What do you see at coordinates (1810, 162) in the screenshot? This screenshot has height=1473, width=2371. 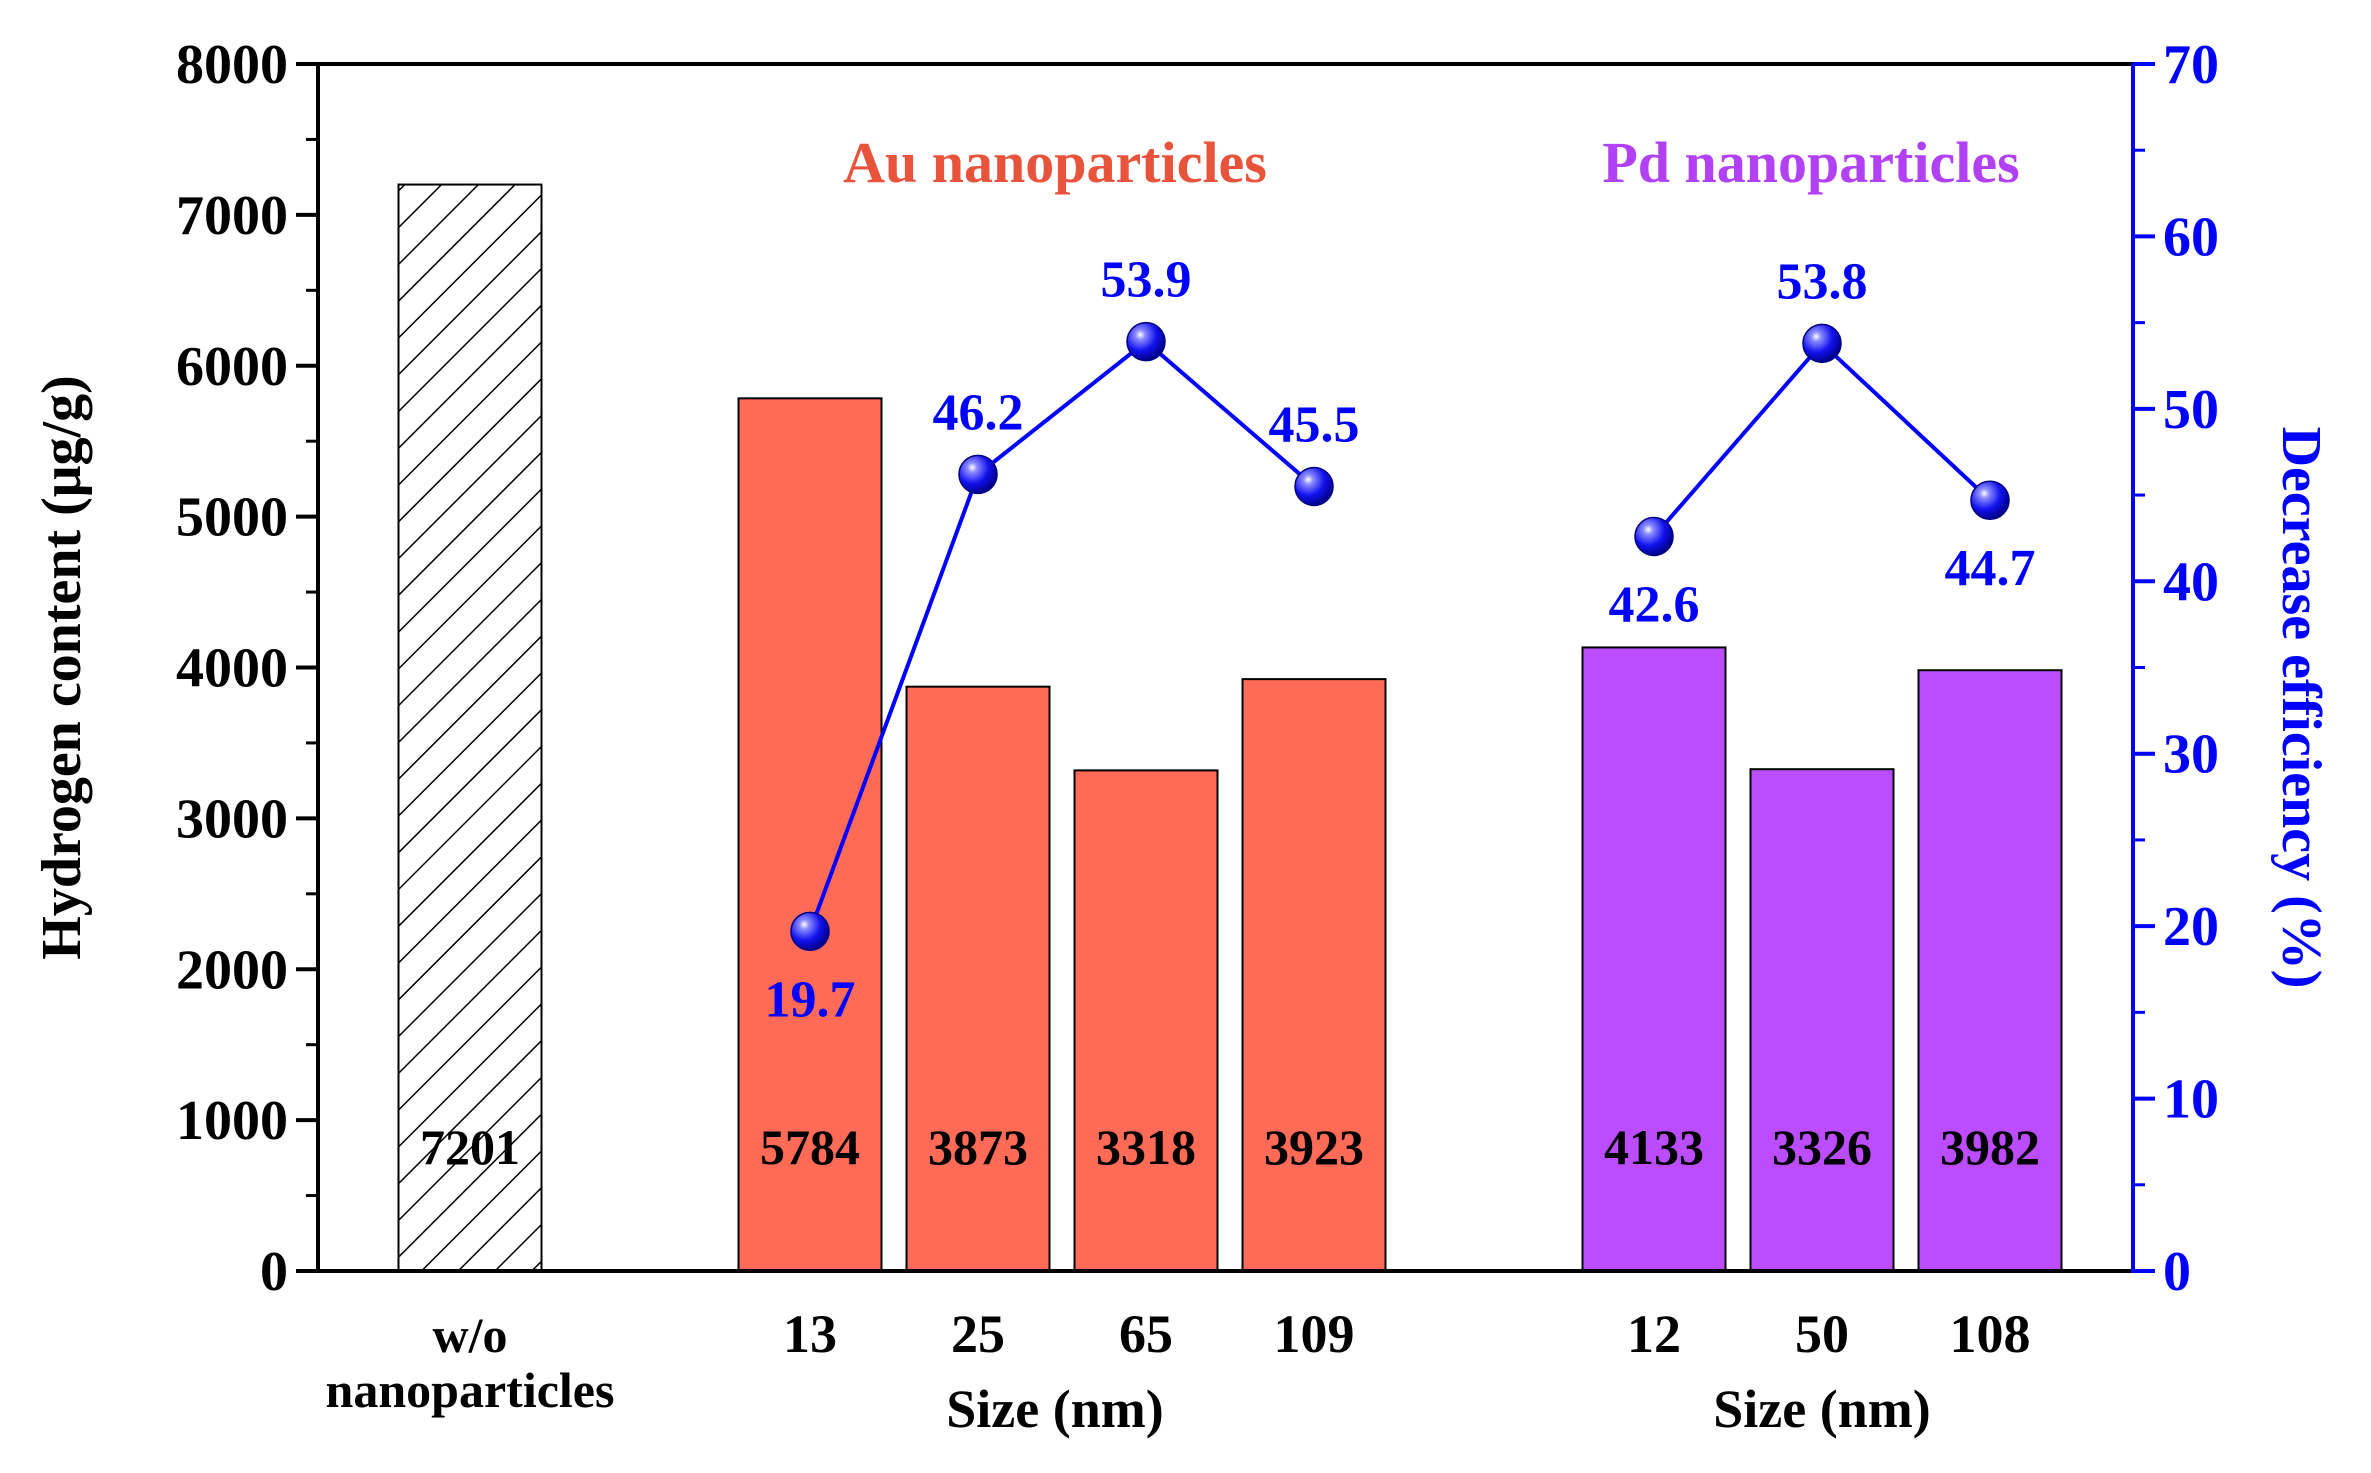 I see `group-title: Pd nanoparticles` at bounding box center [1810, 162].